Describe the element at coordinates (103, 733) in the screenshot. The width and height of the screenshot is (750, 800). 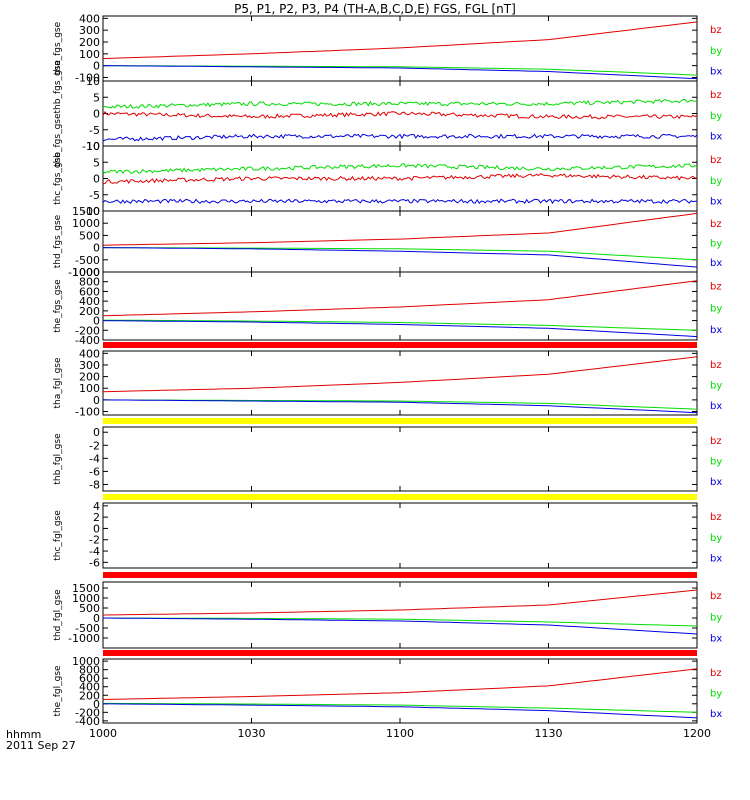
I see `x-tick-label: 1000` at that location.